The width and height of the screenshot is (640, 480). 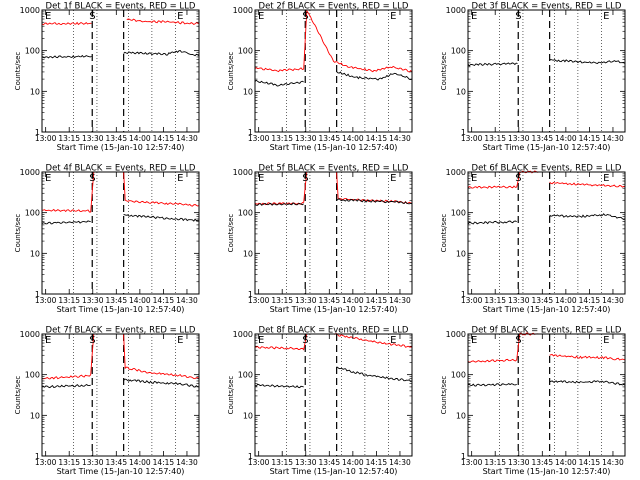 What do you see at coordinates (121, 331) in the screenshot?
I see `chart-title: Det 7f BLACK = Events, RED = LLD` at bounding box center [121, 331].